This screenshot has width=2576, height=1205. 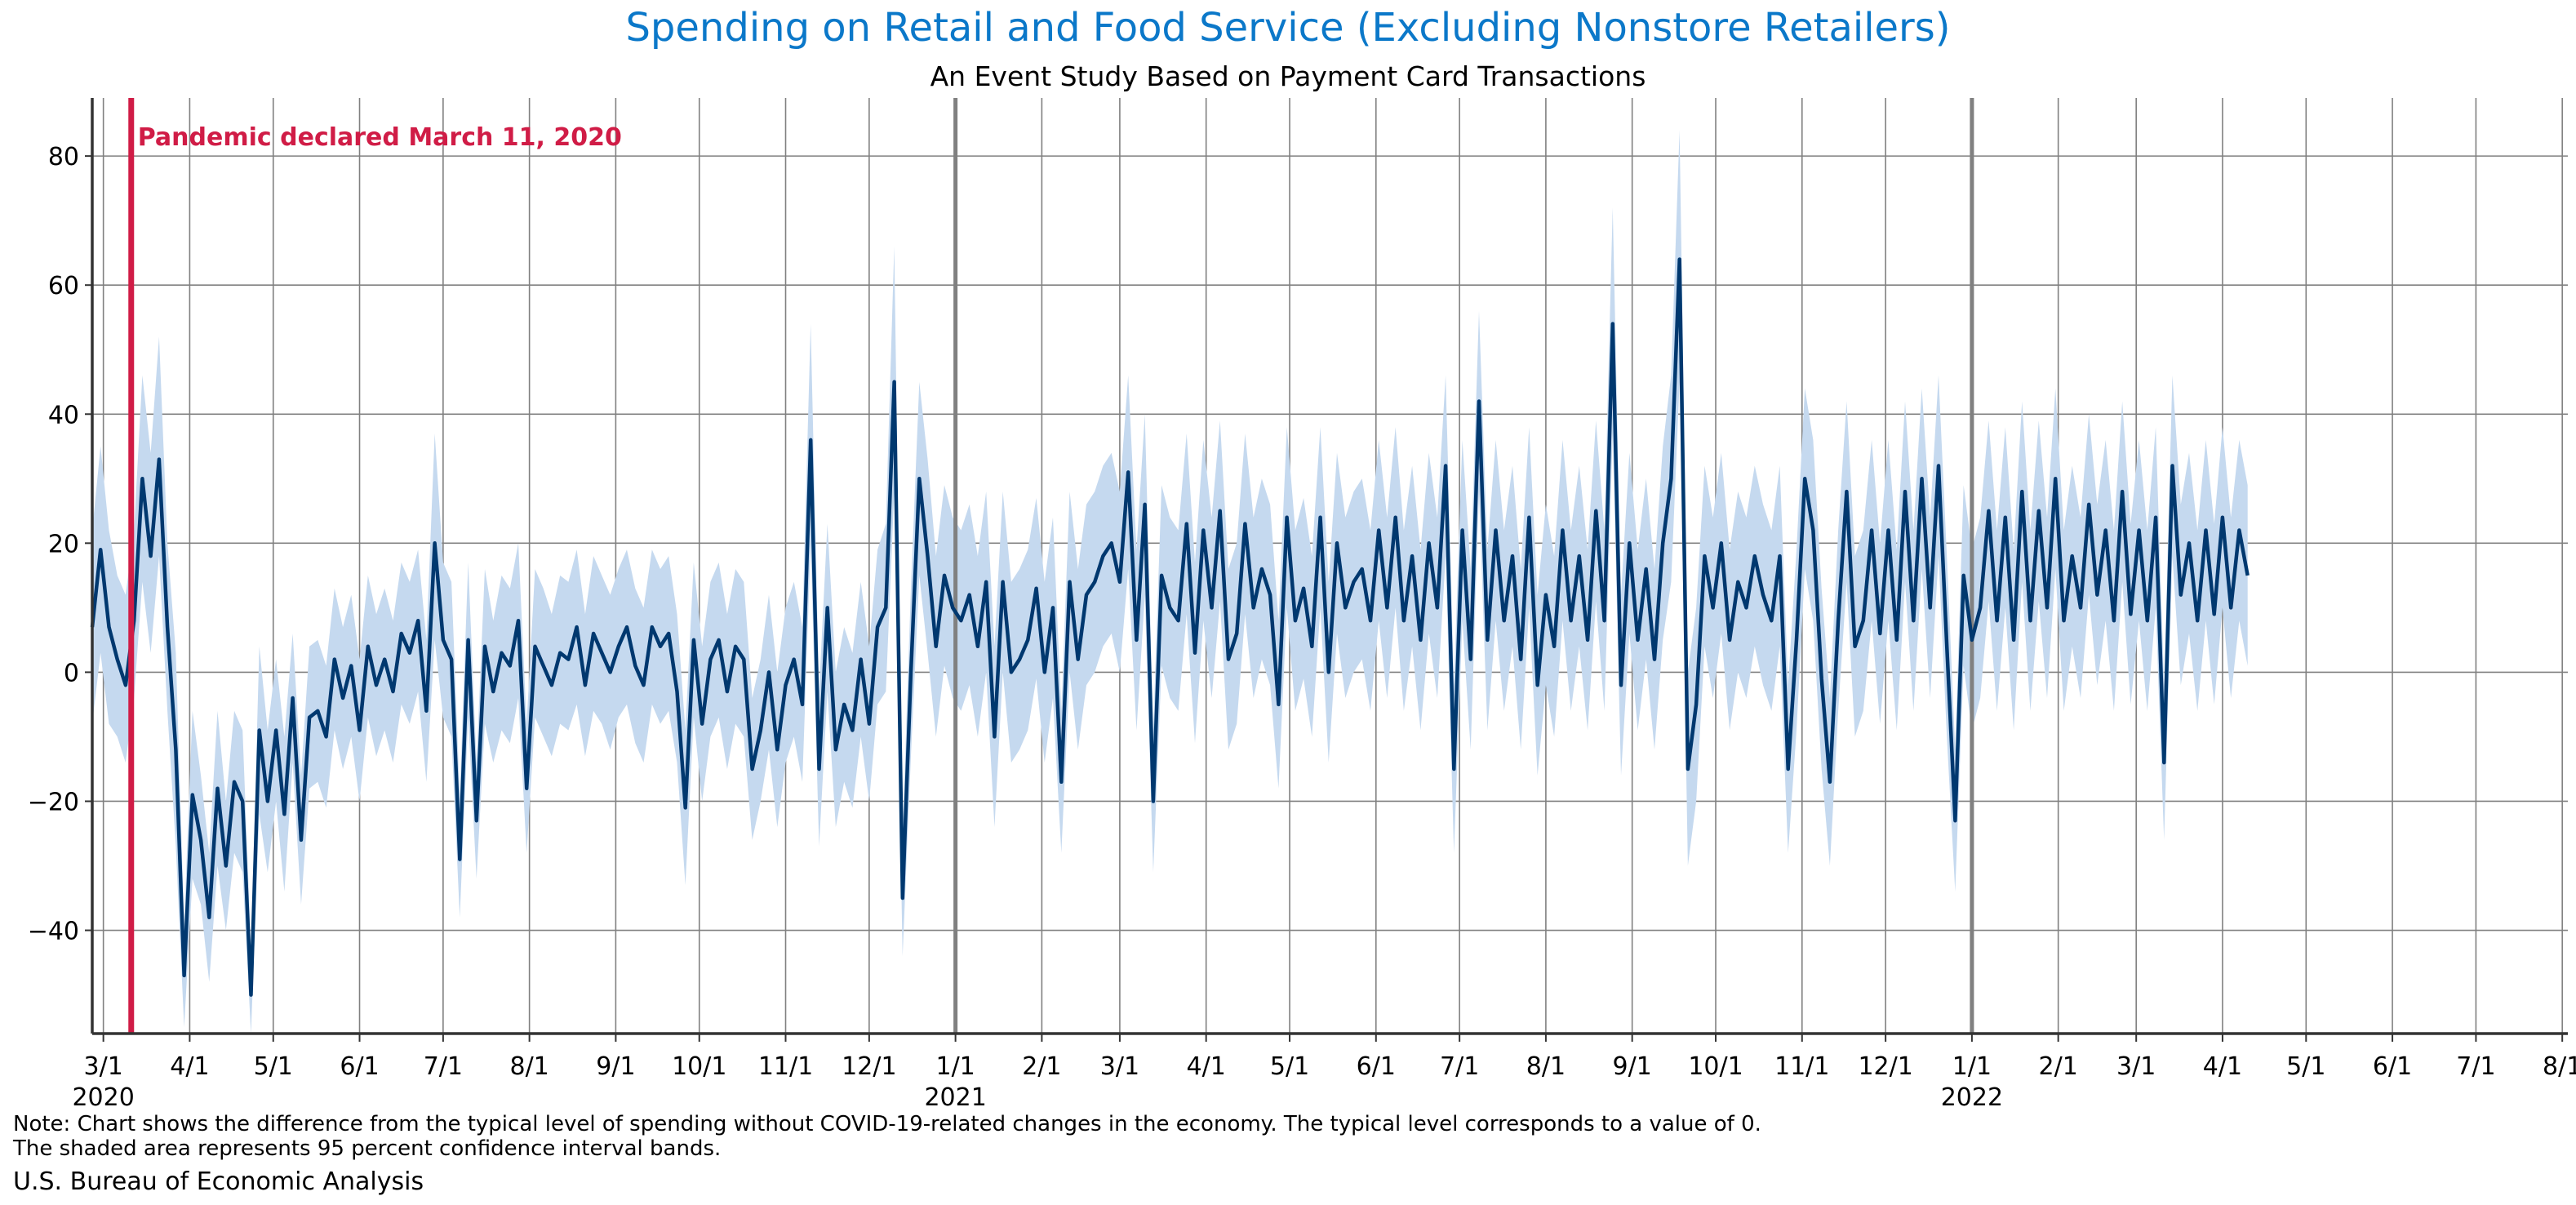 I want to click on x-year-label: 2021, so click(x=955, y=1097).